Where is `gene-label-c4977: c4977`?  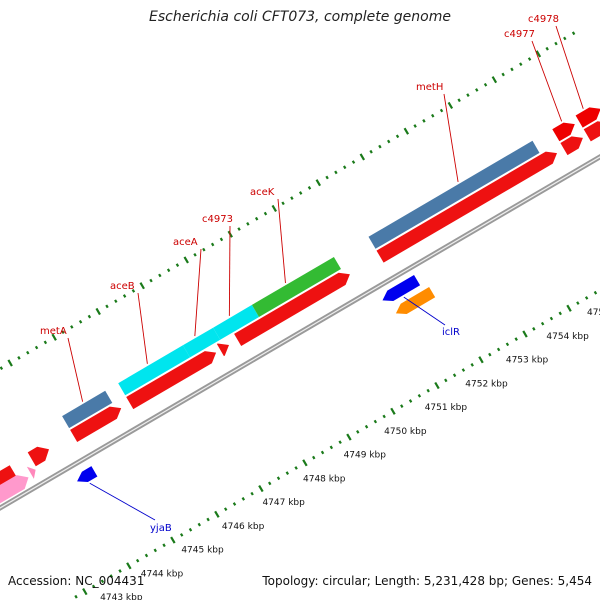
gene-label-c4977: c4977 is located at coordinates (519, 34).